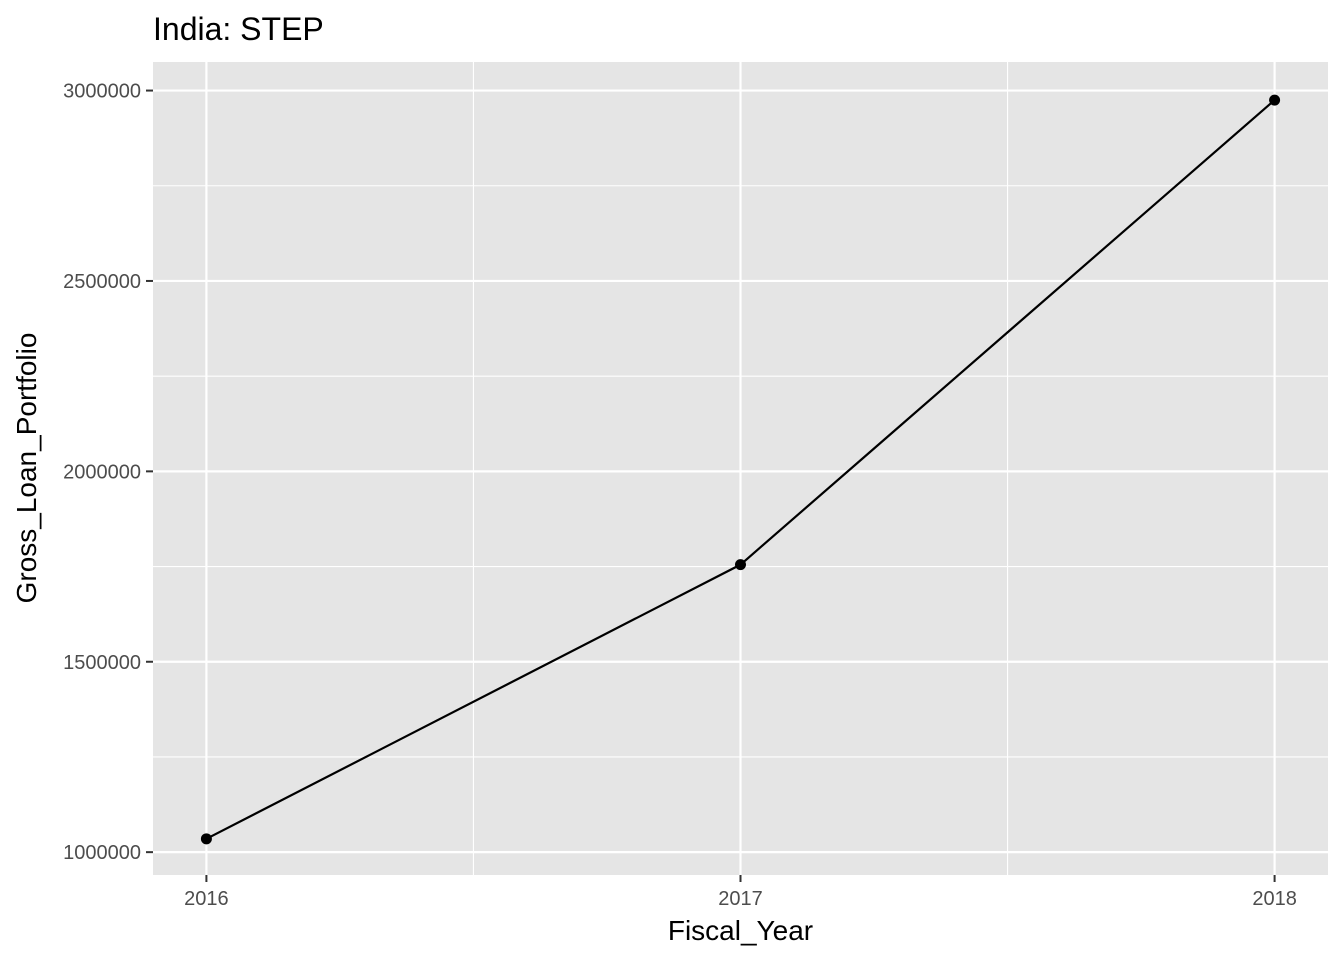 The height and width of the screenshot is (960, 1344). I want to click on x-tick-label: 2016, so click(206, 899).